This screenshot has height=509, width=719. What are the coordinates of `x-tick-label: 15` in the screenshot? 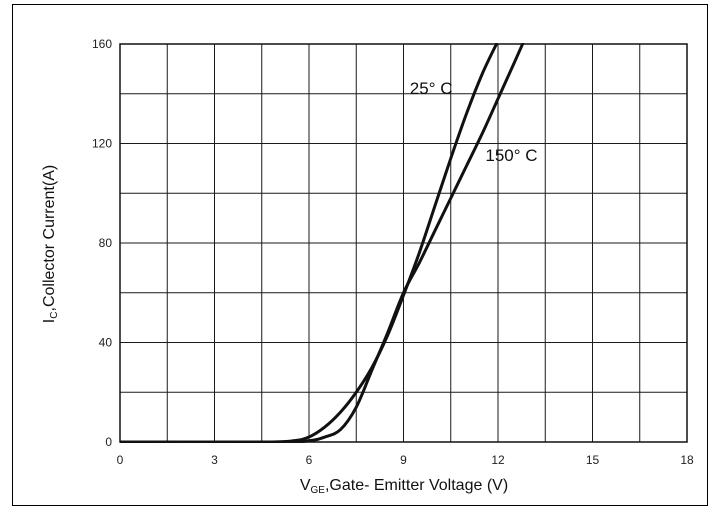 It's located at (593, 460).